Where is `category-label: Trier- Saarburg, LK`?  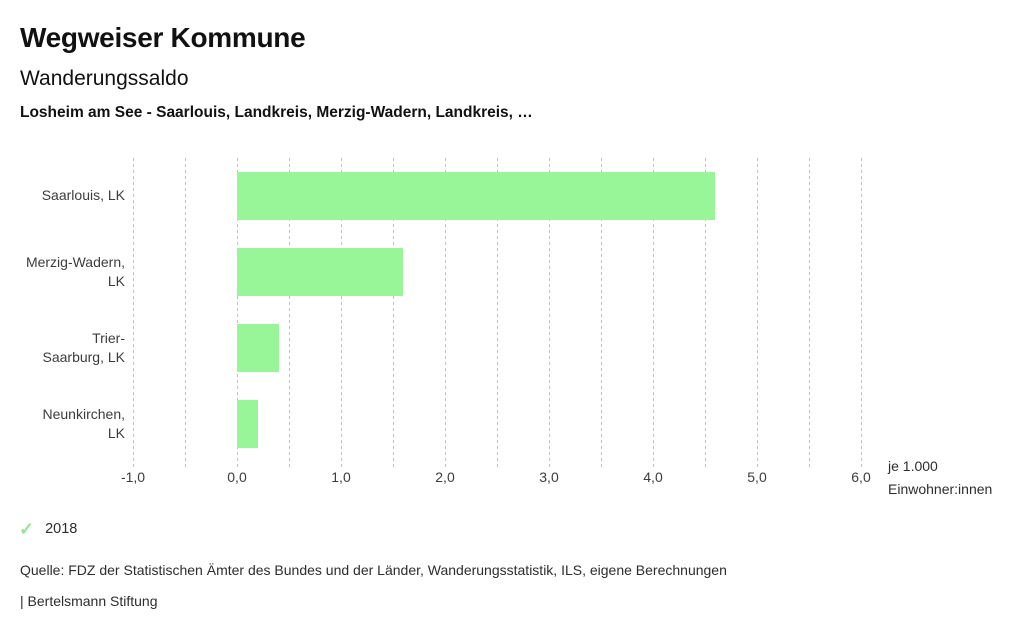
category-label: Trier- Saarburg, LK is located at coordinates (63, 348).